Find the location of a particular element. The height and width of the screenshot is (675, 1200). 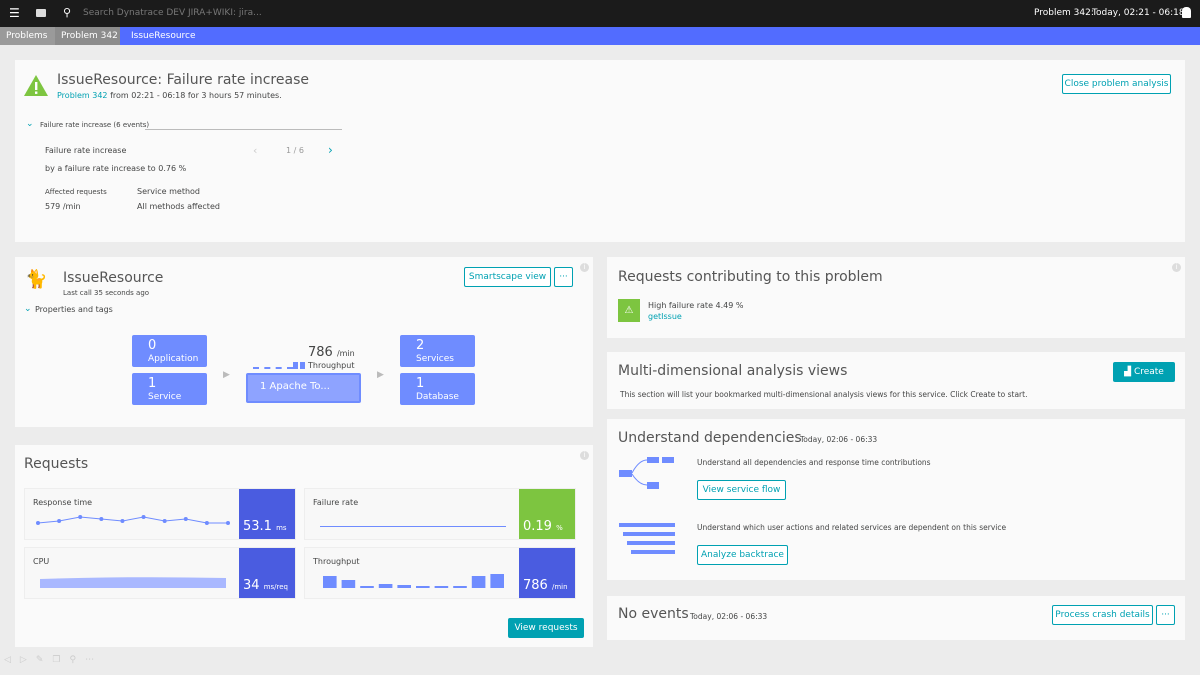

pager: 1 / 6 is located at coordinates (295, 150).